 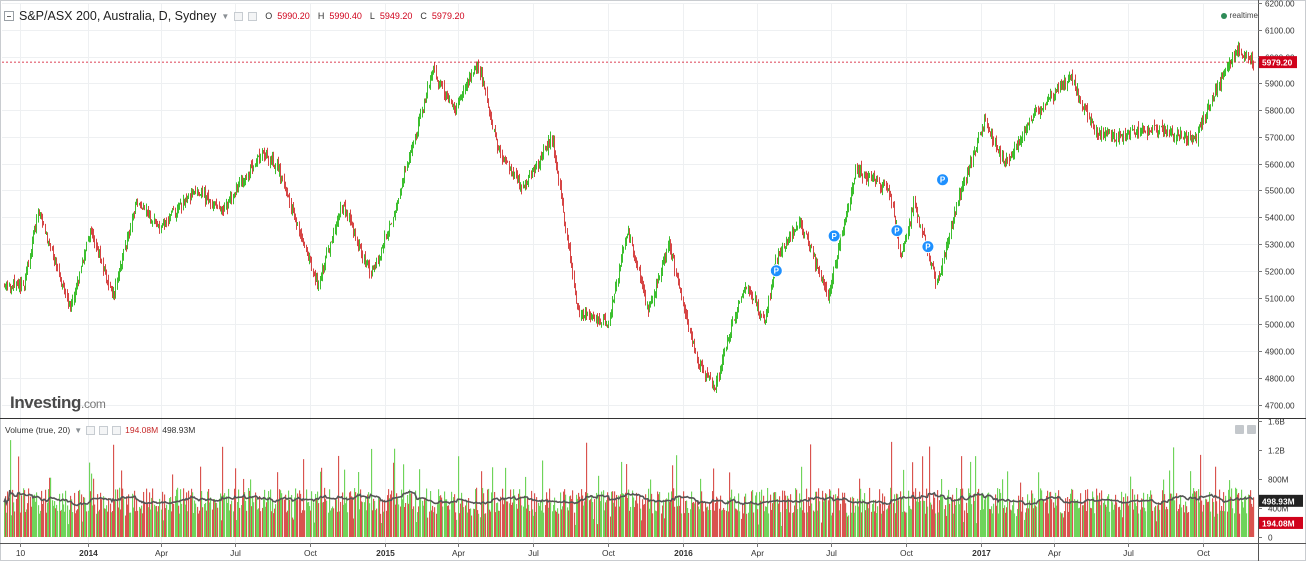 What do you see at coordinates (321, 16) in the screenshot?
I see `high-label: H` at bounding box center [321, 16].